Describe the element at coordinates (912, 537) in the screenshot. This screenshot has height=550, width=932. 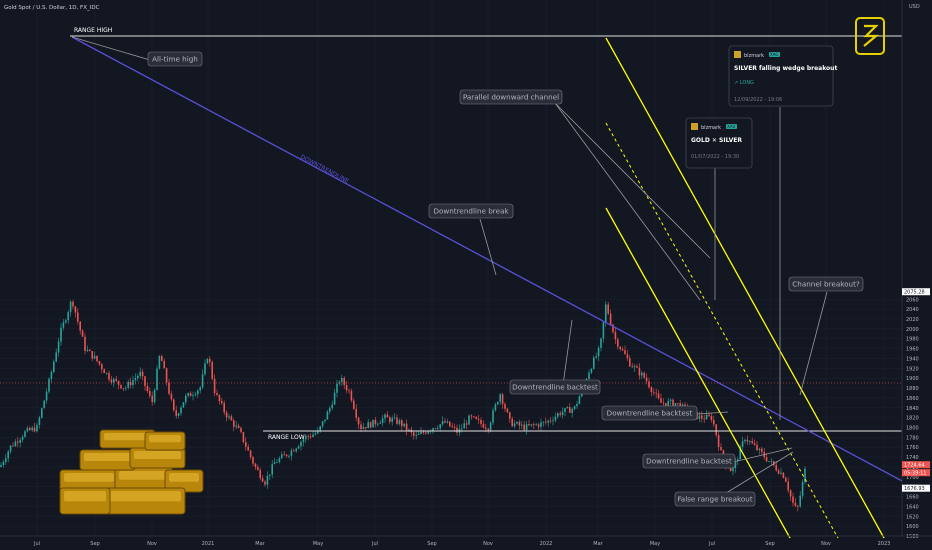
I see `y-tick-label: 1580` at that location.